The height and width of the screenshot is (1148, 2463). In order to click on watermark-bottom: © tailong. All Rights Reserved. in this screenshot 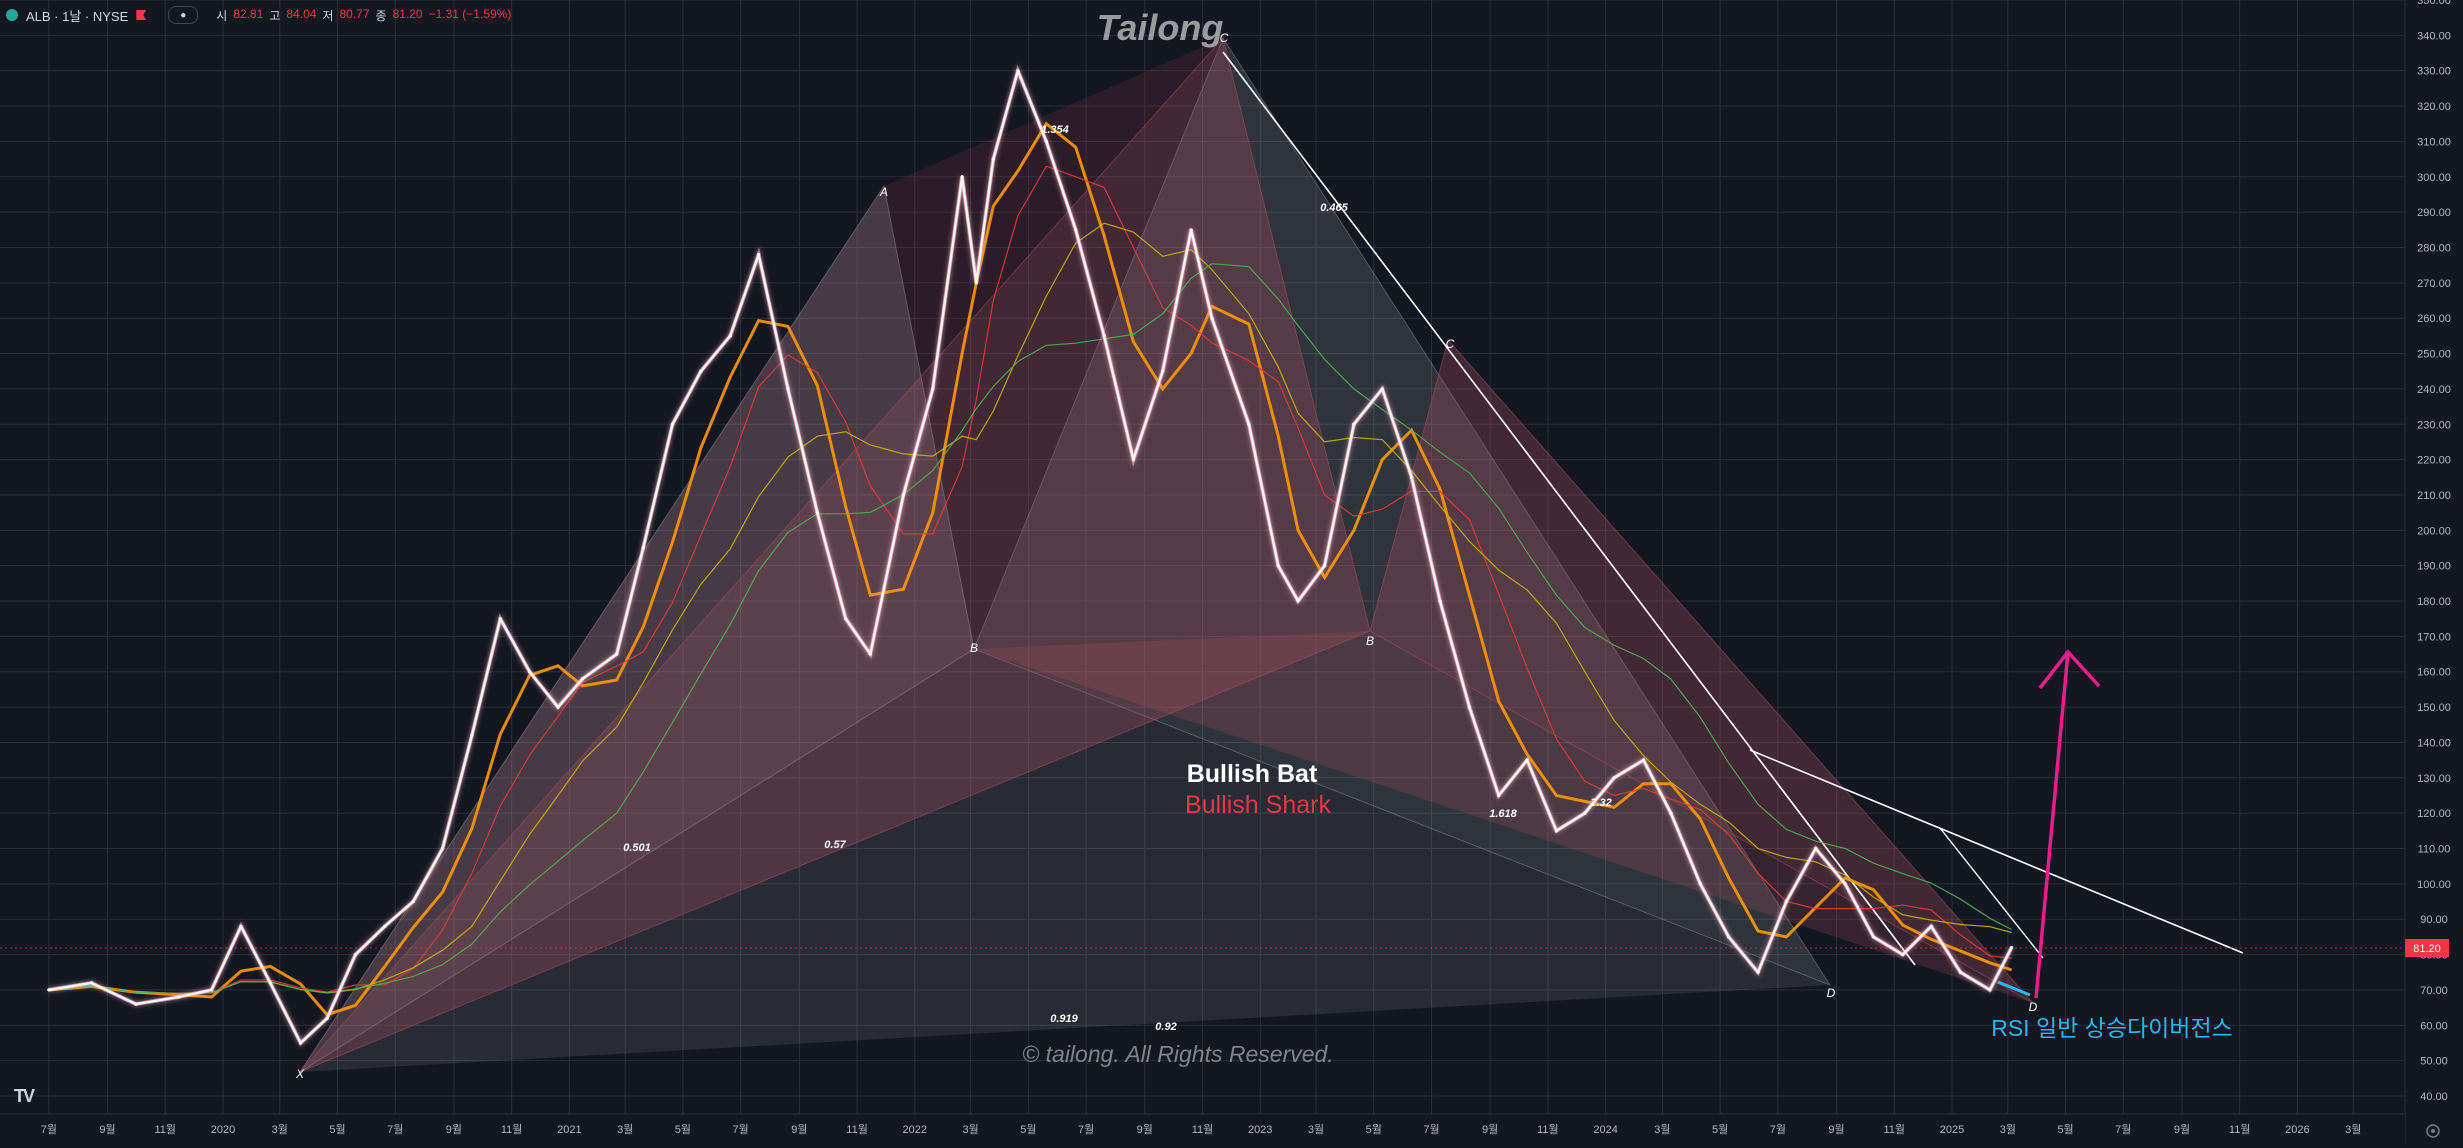, I will do `click(1177, 1054)`.